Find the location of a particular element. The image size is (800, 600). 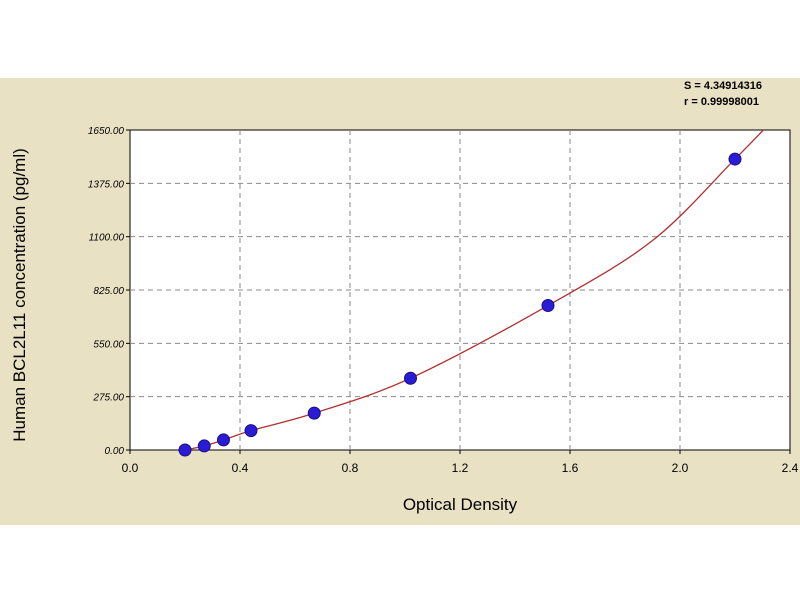

fit-stat-r: r = 0.99998001 is located at coordinates (721, 102).